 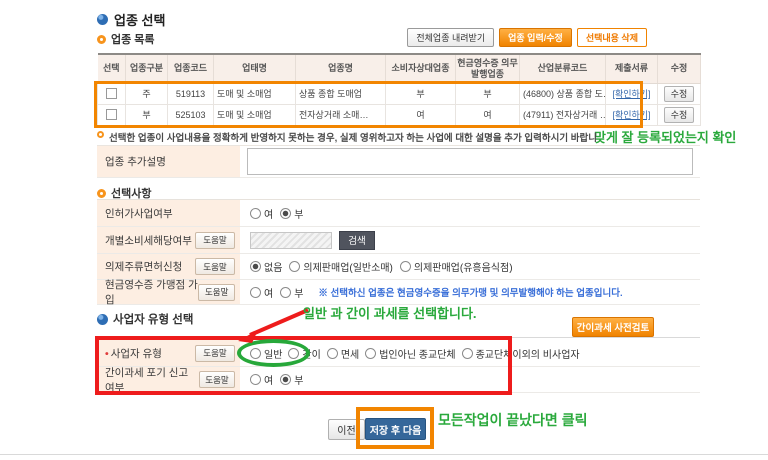 What do you see at coordinates (286, 379) in the screenshot?
I see `waiver-no-radio` at bounding box center [286, 379].